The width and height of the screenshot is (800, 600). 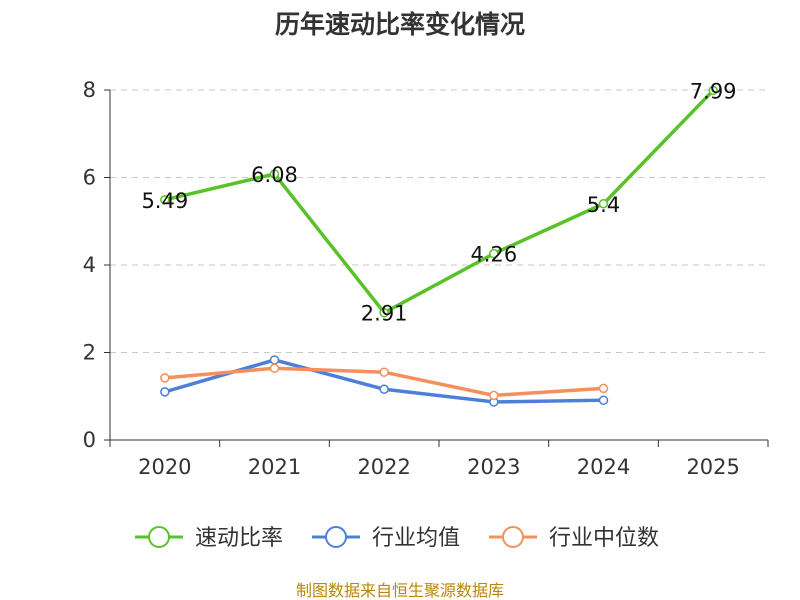 I want to click on data-label: 2.91, so click(x=384, y=314).